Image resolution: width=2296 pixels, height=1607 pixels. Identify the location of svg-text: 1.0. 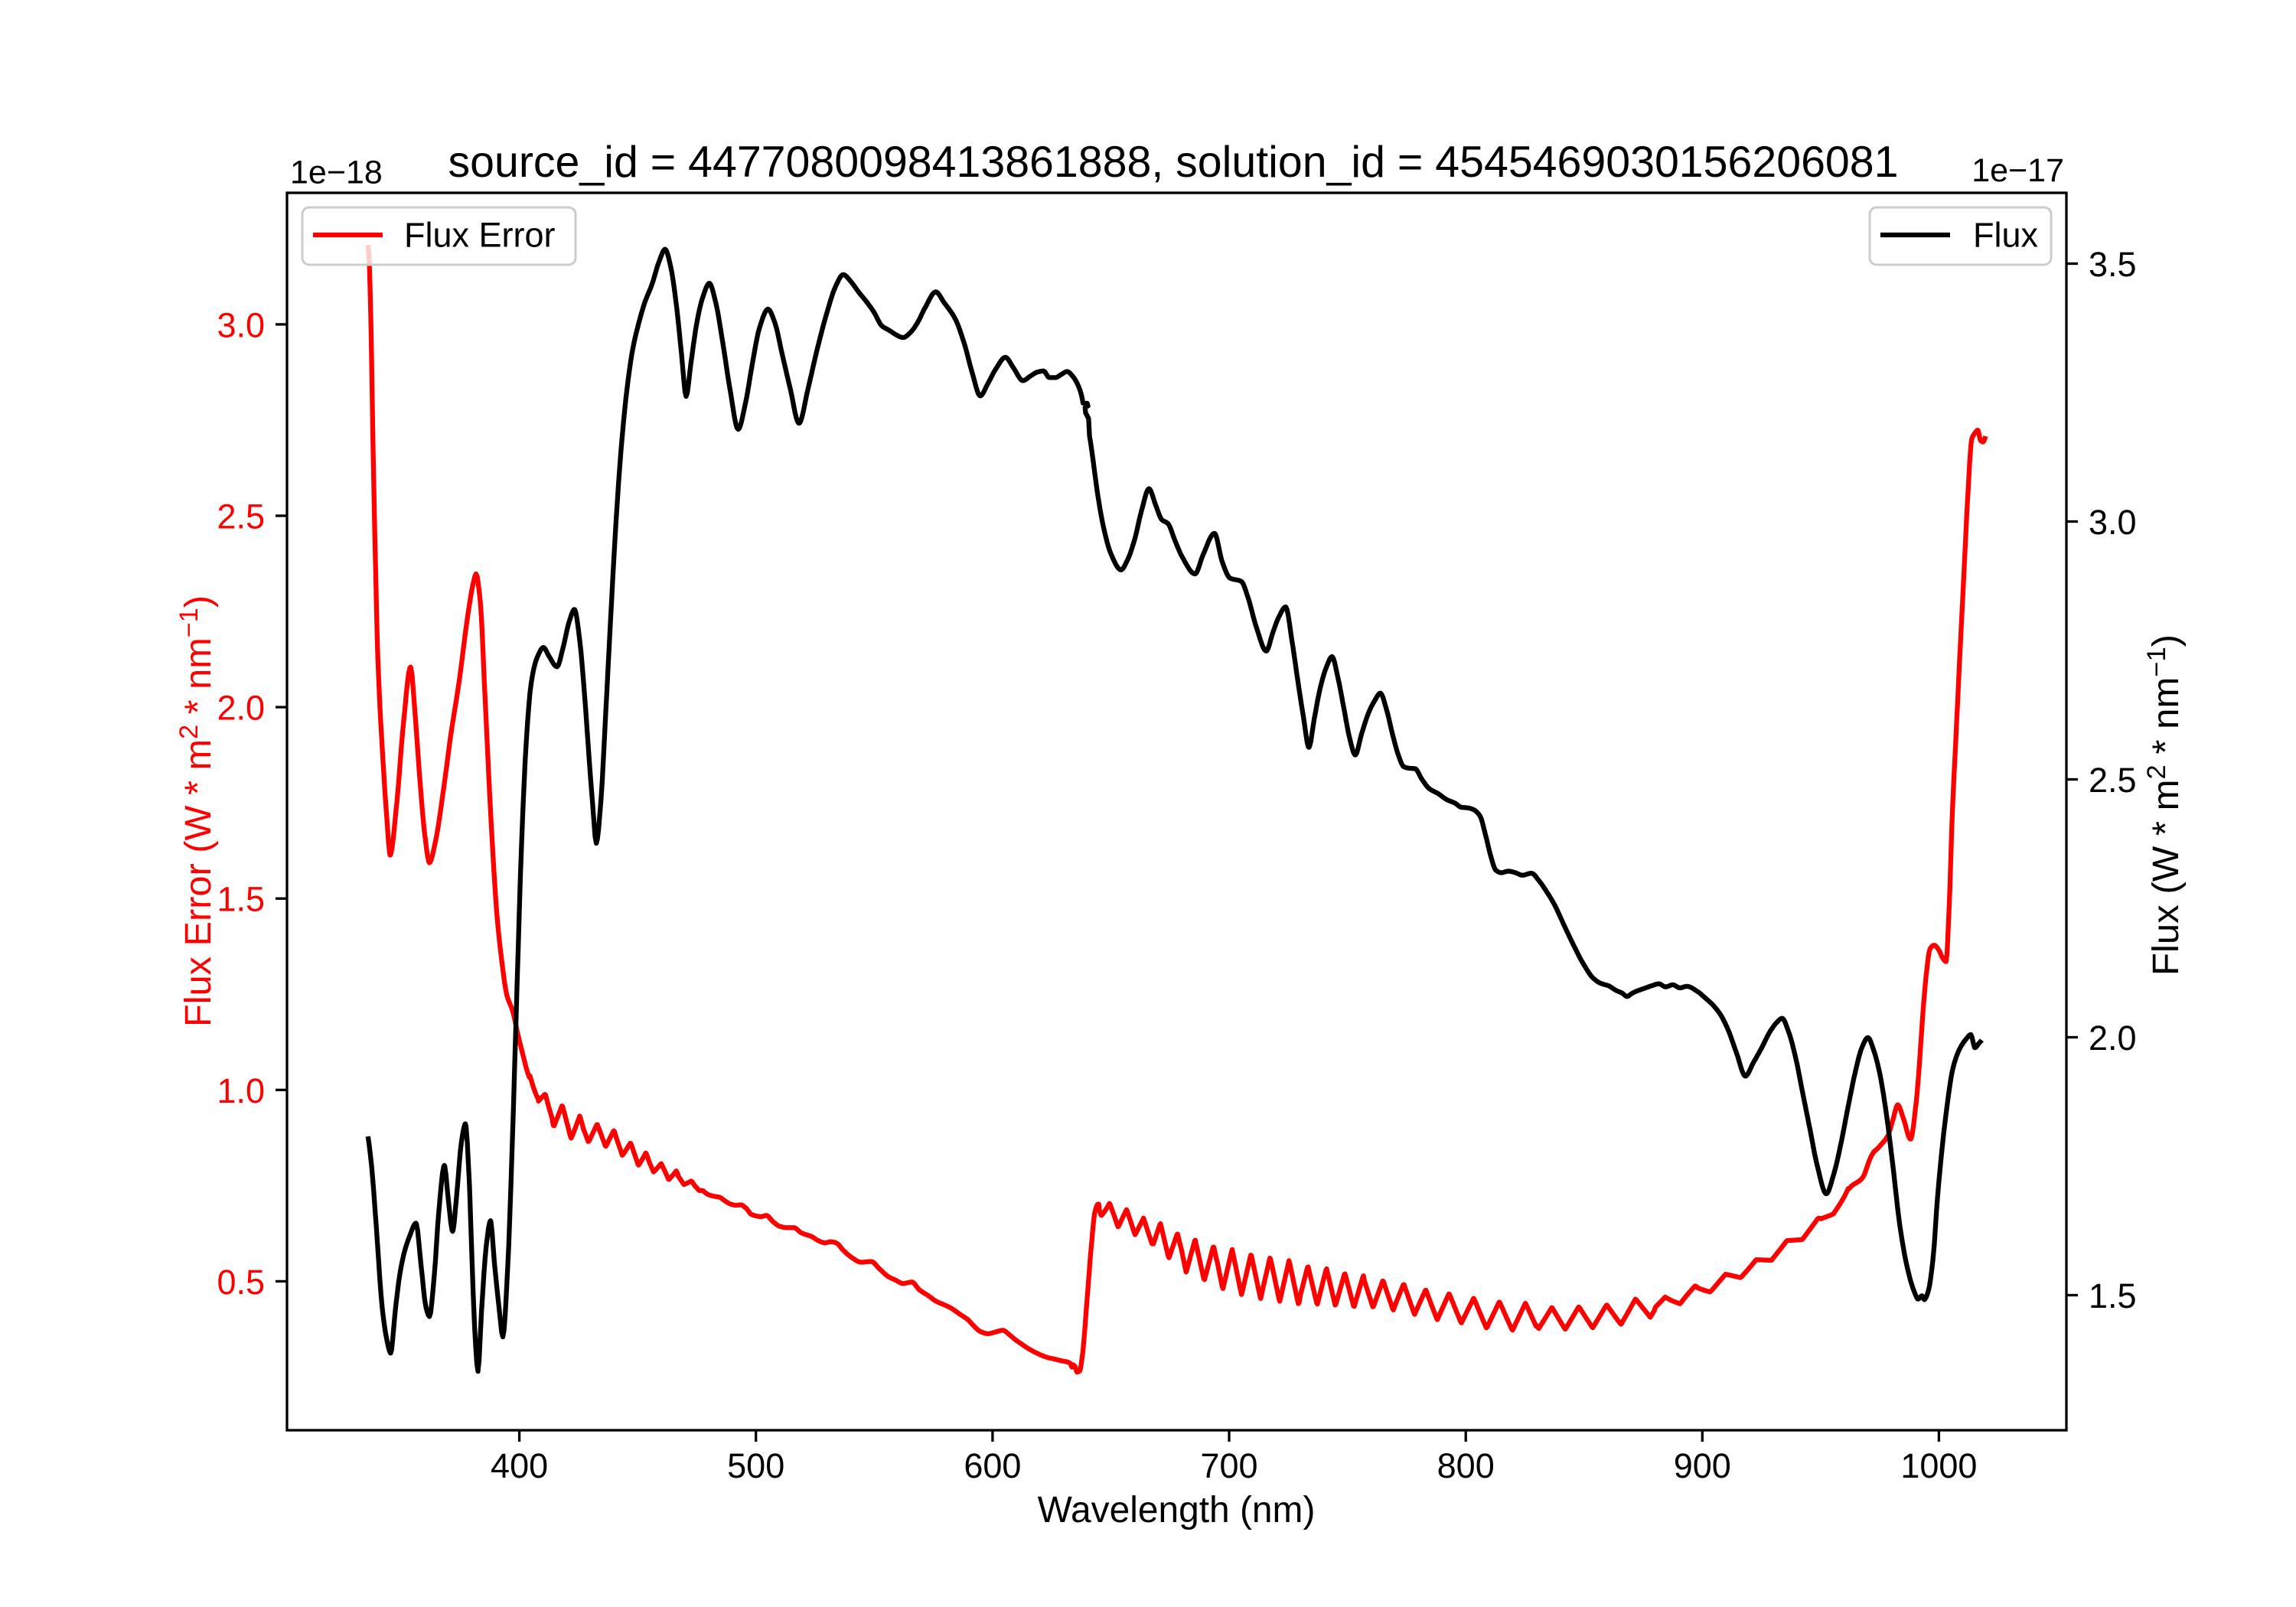
(241, 1090).